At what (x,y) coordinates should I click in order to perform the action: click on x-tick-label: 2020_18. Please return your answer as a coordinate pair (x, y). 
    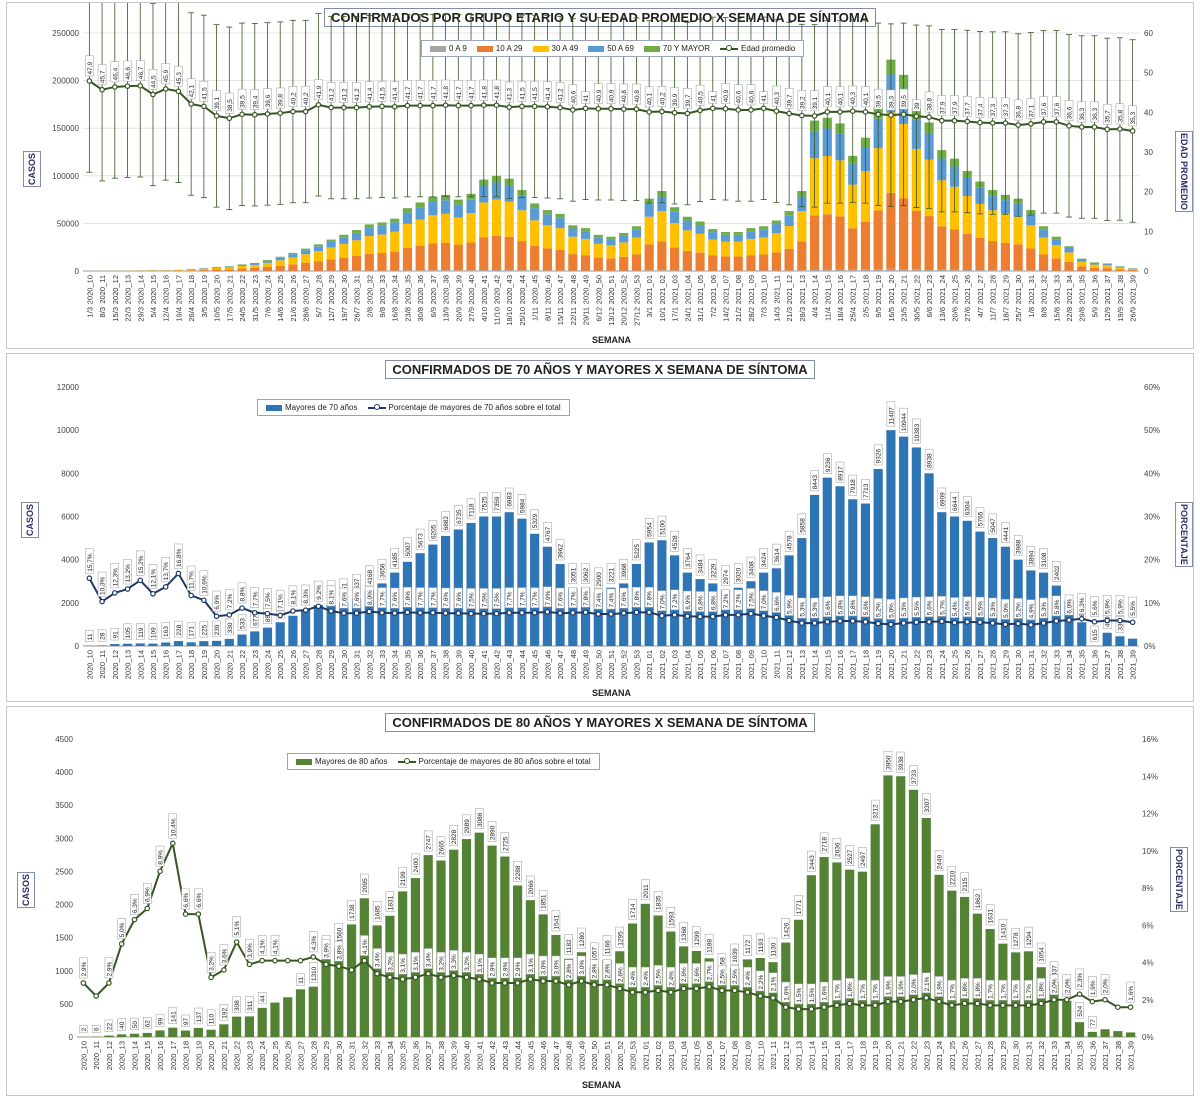
    Looking at the image, I should click on (191, 289).